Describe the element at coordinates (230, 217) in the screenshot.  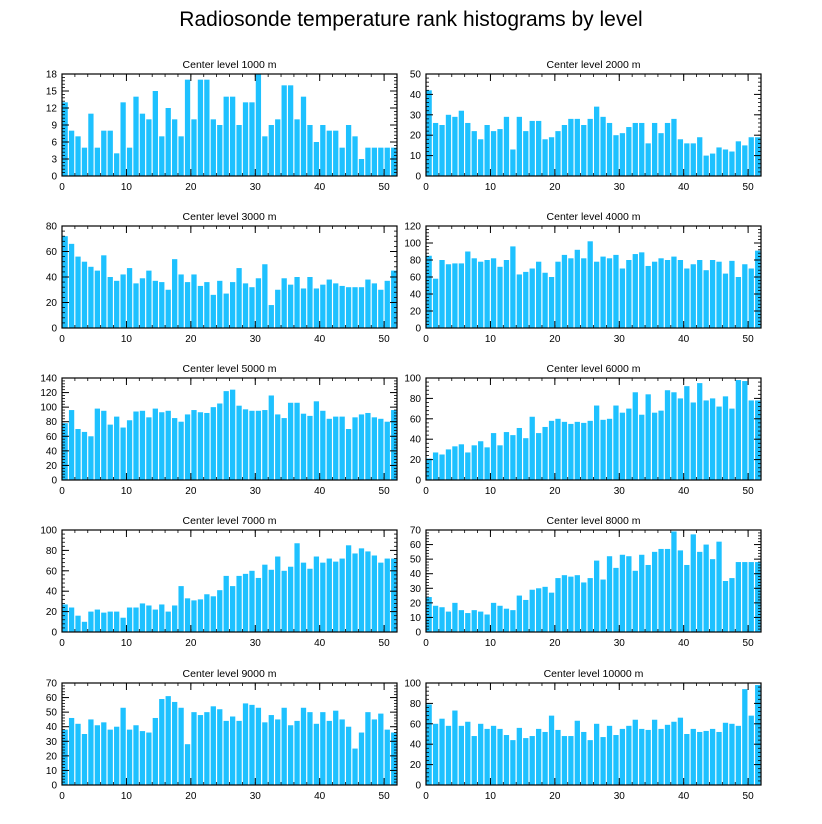
I see `panel-title: Center level 3000 m` at that location.